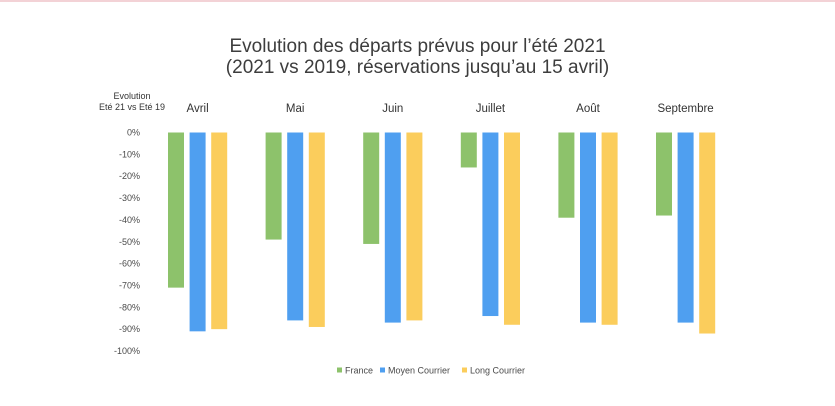  I want to click on category-label: Juillet, so click(491, 109).